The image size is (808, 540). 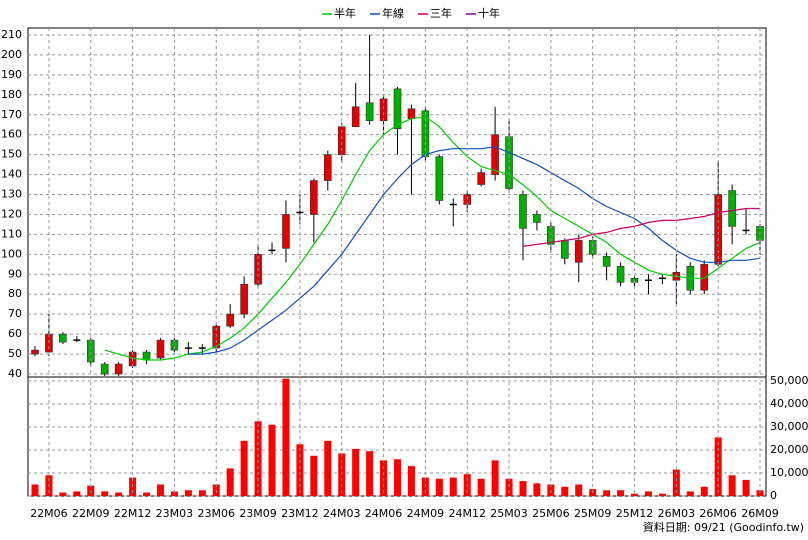 What do you see at coordinates (15, 373) in the screenshot?
I see `y-tick-label: 40` at bounding box center [15, 373].